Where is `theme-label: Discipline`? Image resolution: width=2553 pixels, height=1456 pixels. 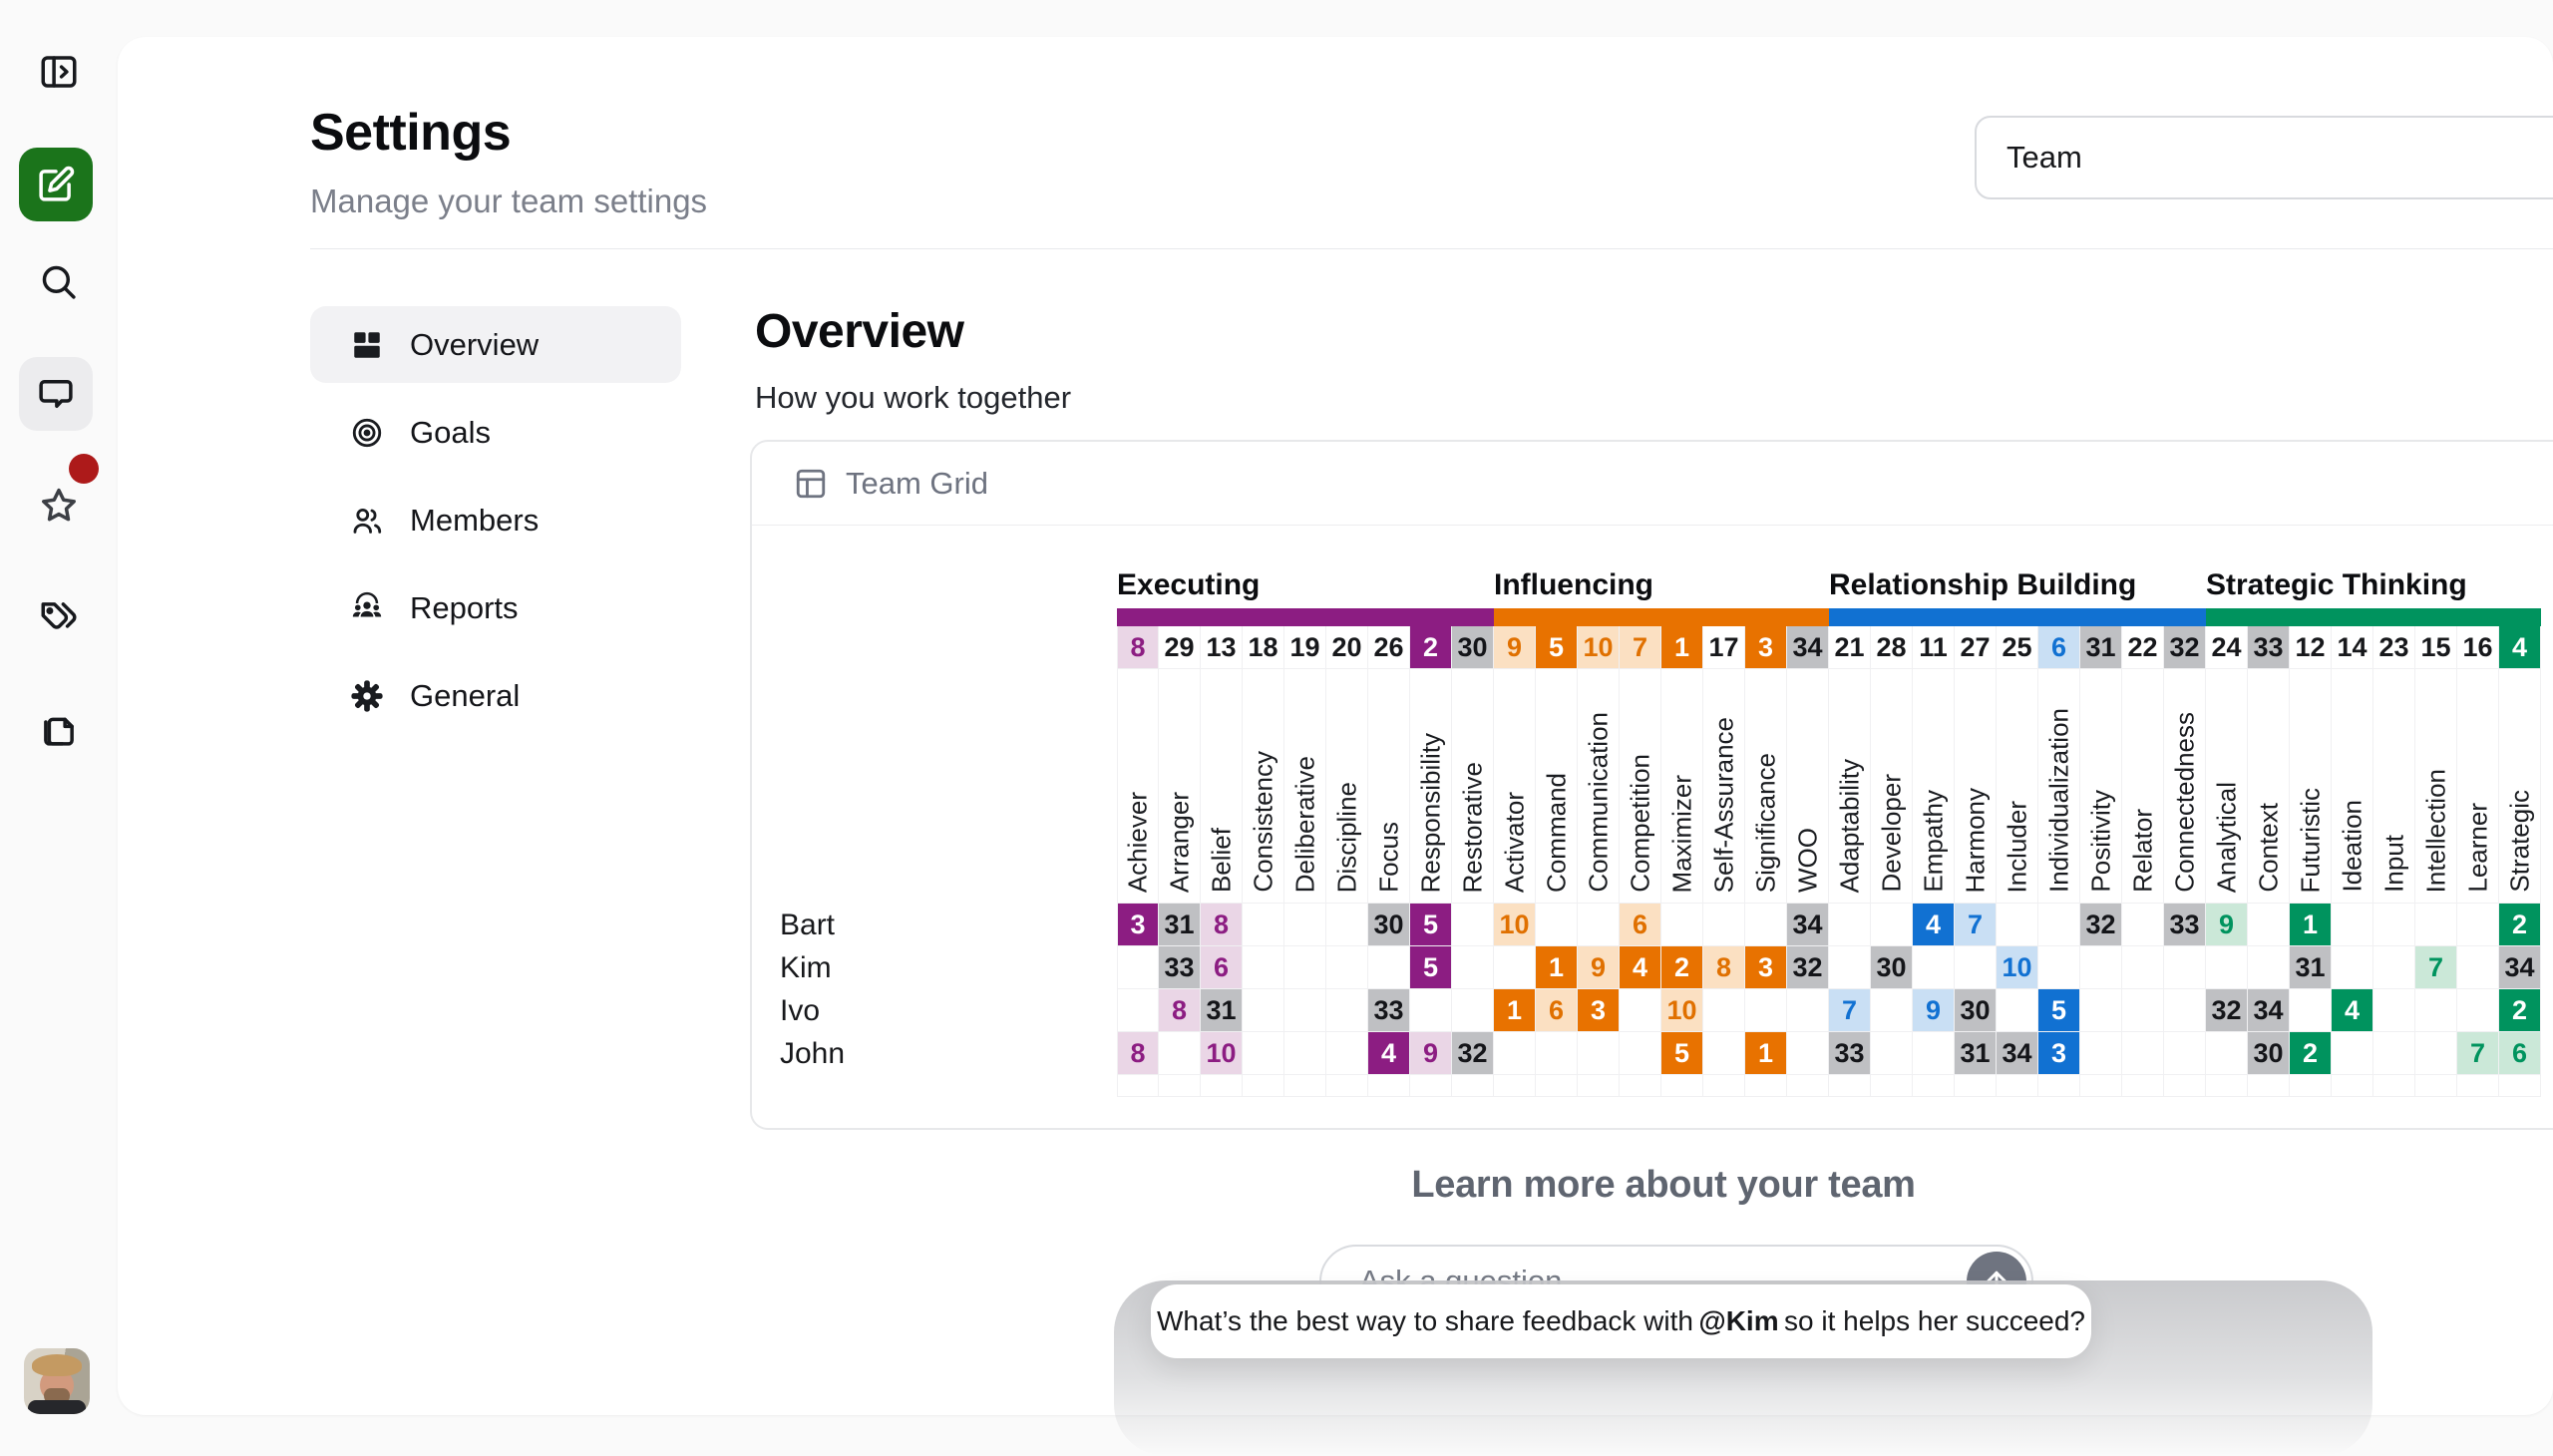 theme-label: Discipline is located at coordinates (1346, 837).